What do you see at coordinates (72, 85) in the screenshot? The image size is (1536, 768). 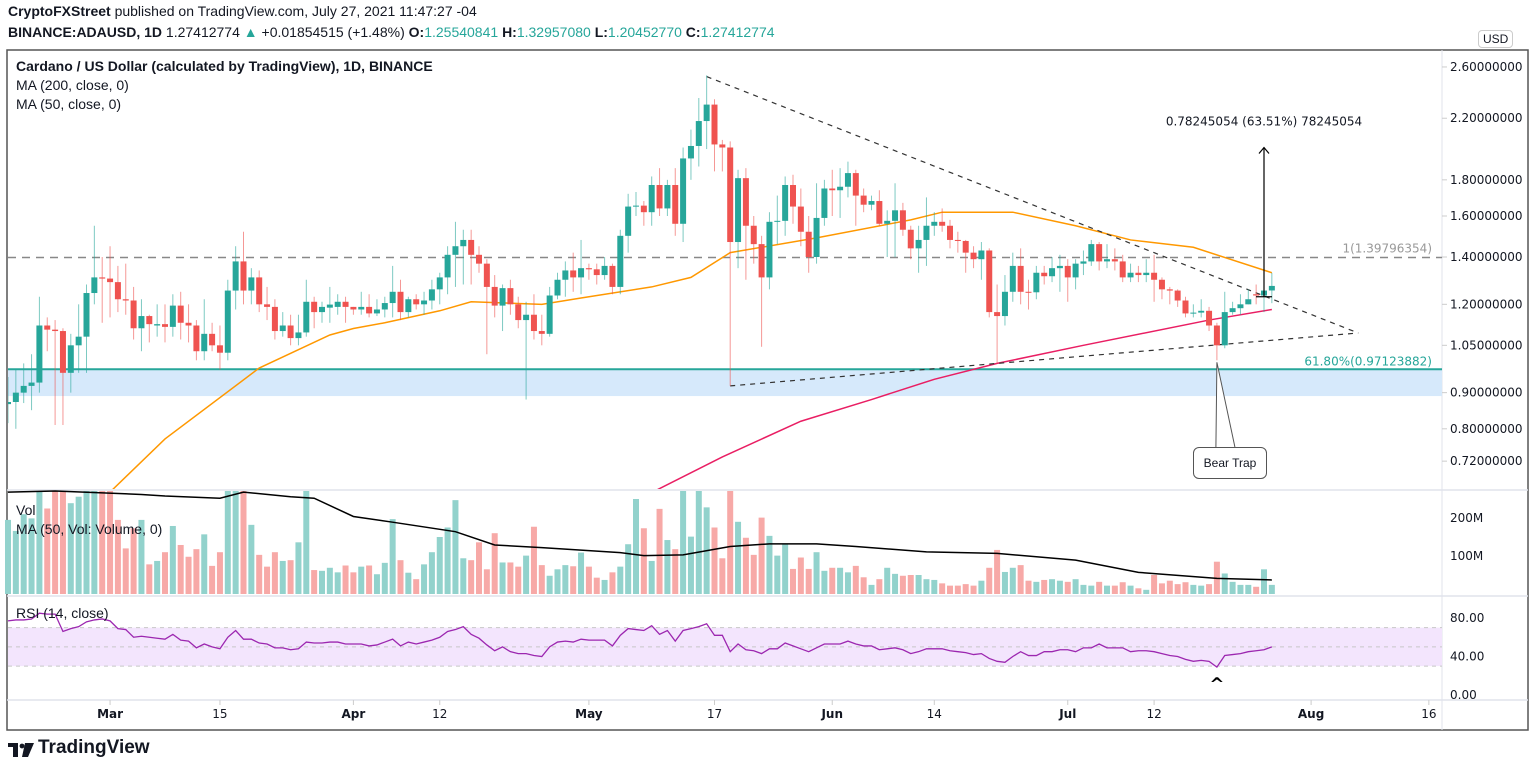 I see `legend-ma200: MA (200, close, 0)` at bounding box center [72, 85].